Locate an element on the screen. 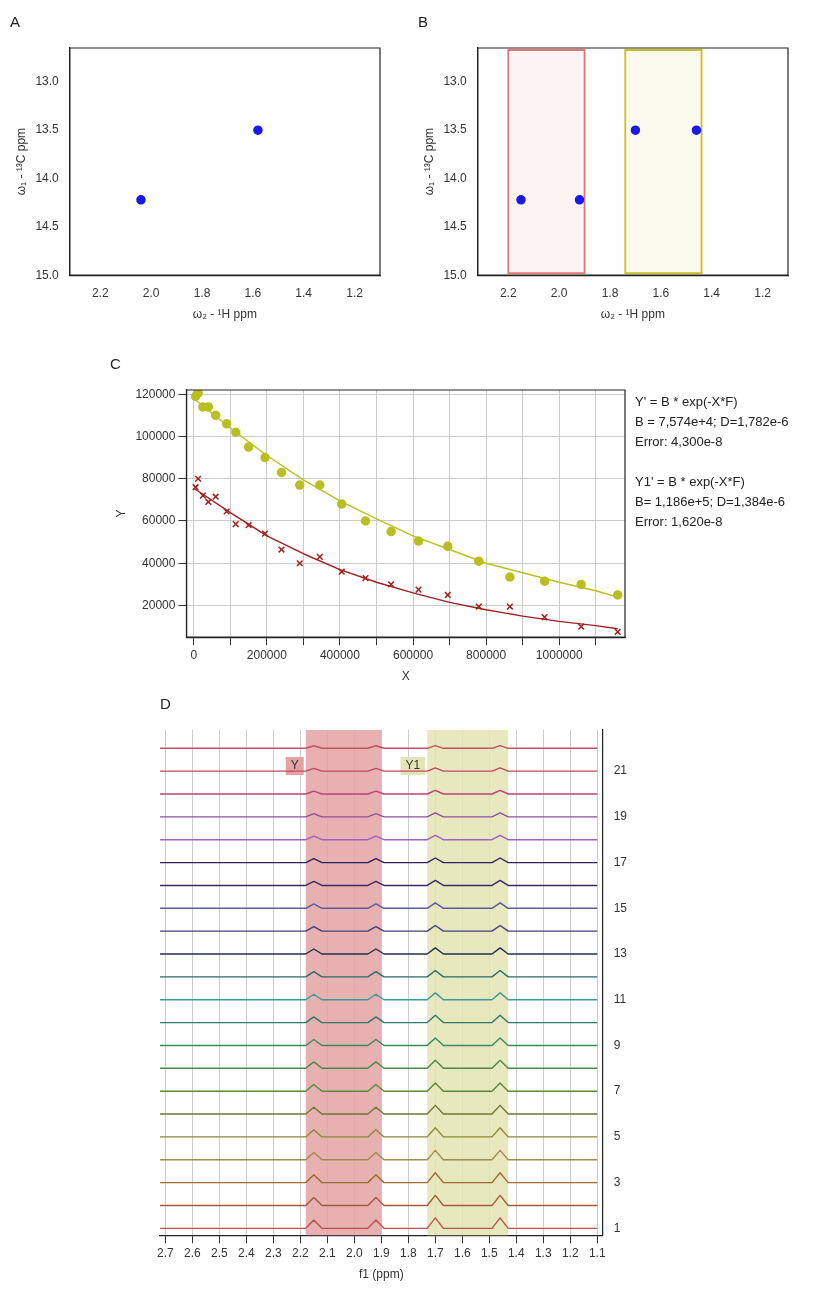 The height and width of the screenshot is (1293, 816). x-axis-title: f1 (ppm) is located at coordinates (381, 1274).